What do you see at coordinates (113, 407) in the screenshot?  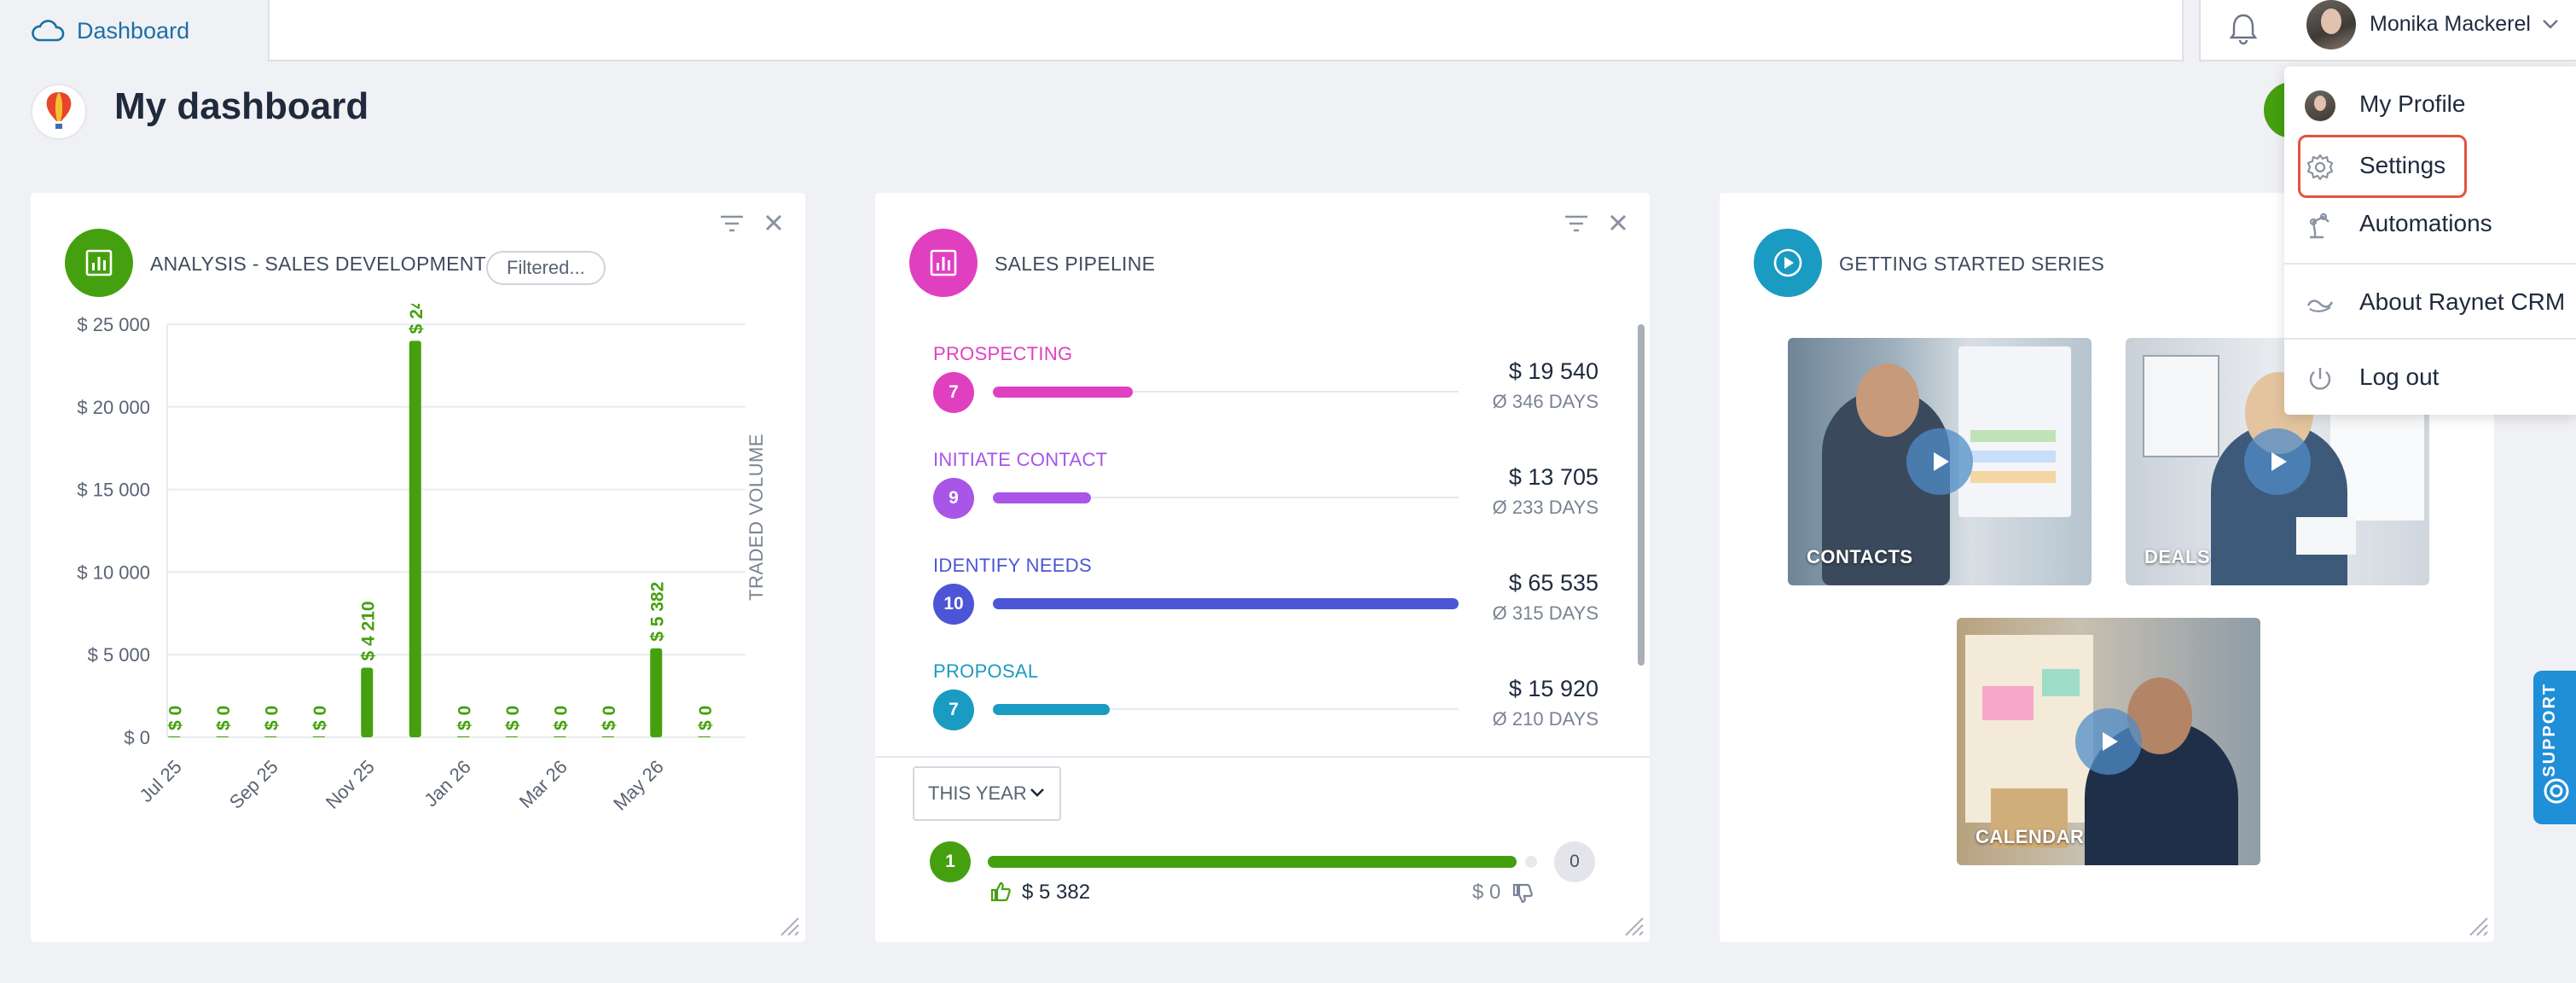 I see `chart-y-tick-label: $ 20 000` at bounding box center [113, 407].